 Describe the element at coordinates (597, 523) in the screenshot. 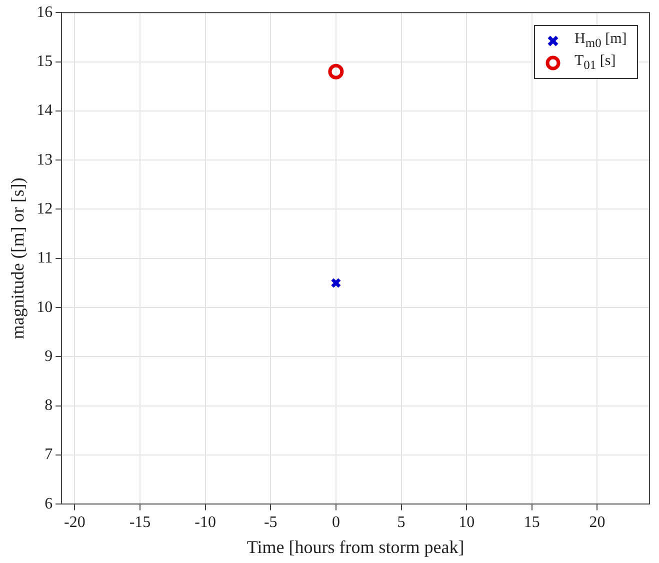

I see `x-tick-label: 20` at that location.